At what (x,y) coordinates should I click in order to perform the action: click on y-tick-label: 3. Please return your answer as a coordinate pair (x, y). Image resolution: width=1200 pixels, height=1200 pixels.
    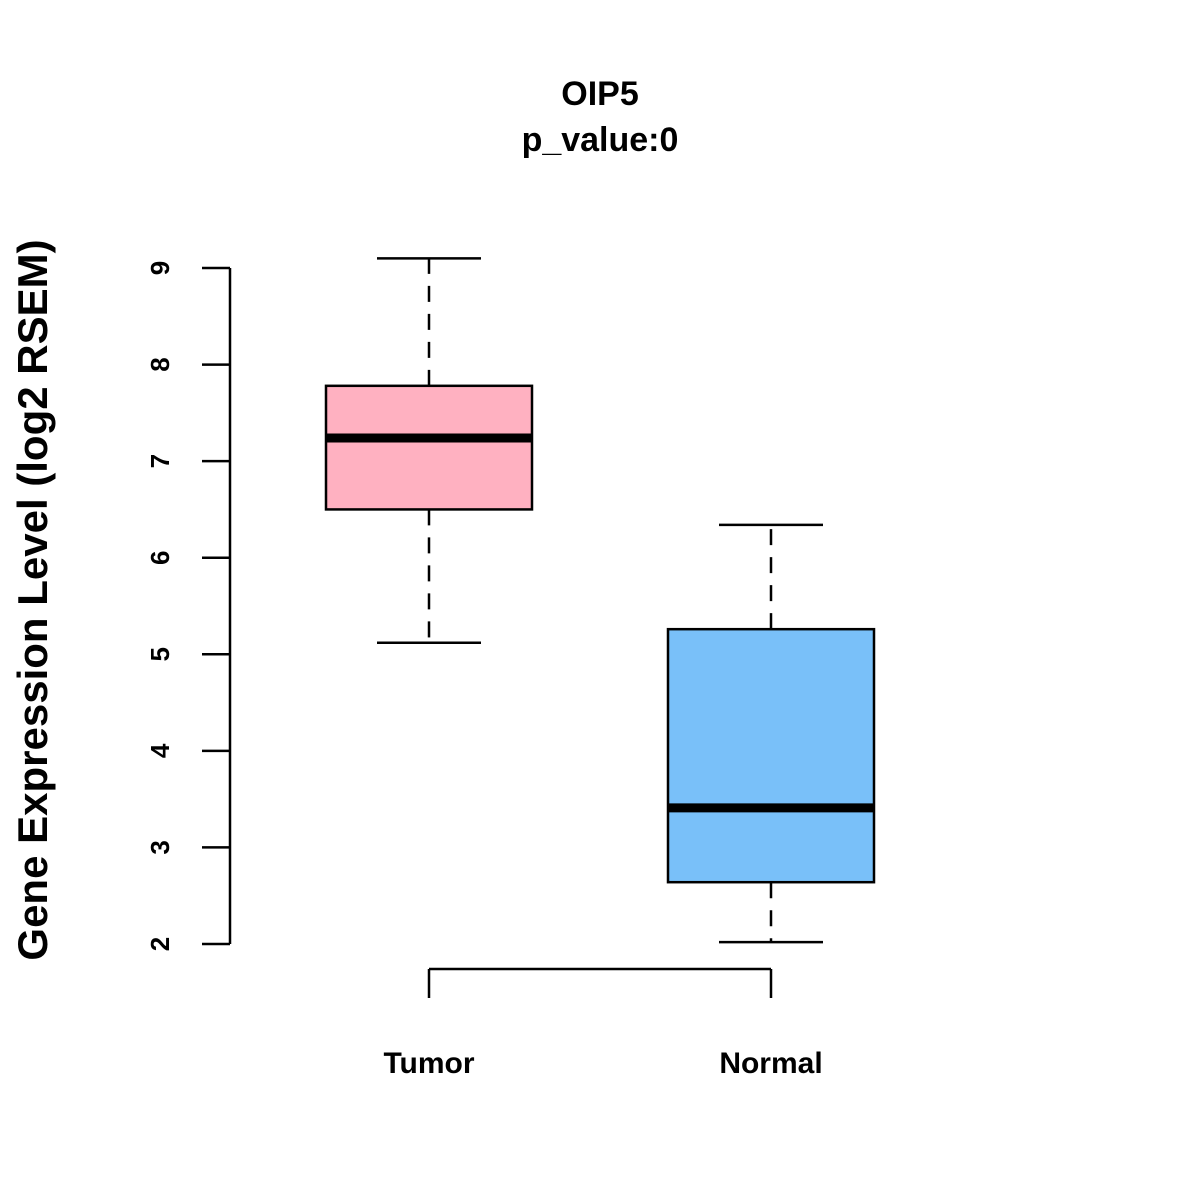
    Looking at the image, I should click on (160, 847).